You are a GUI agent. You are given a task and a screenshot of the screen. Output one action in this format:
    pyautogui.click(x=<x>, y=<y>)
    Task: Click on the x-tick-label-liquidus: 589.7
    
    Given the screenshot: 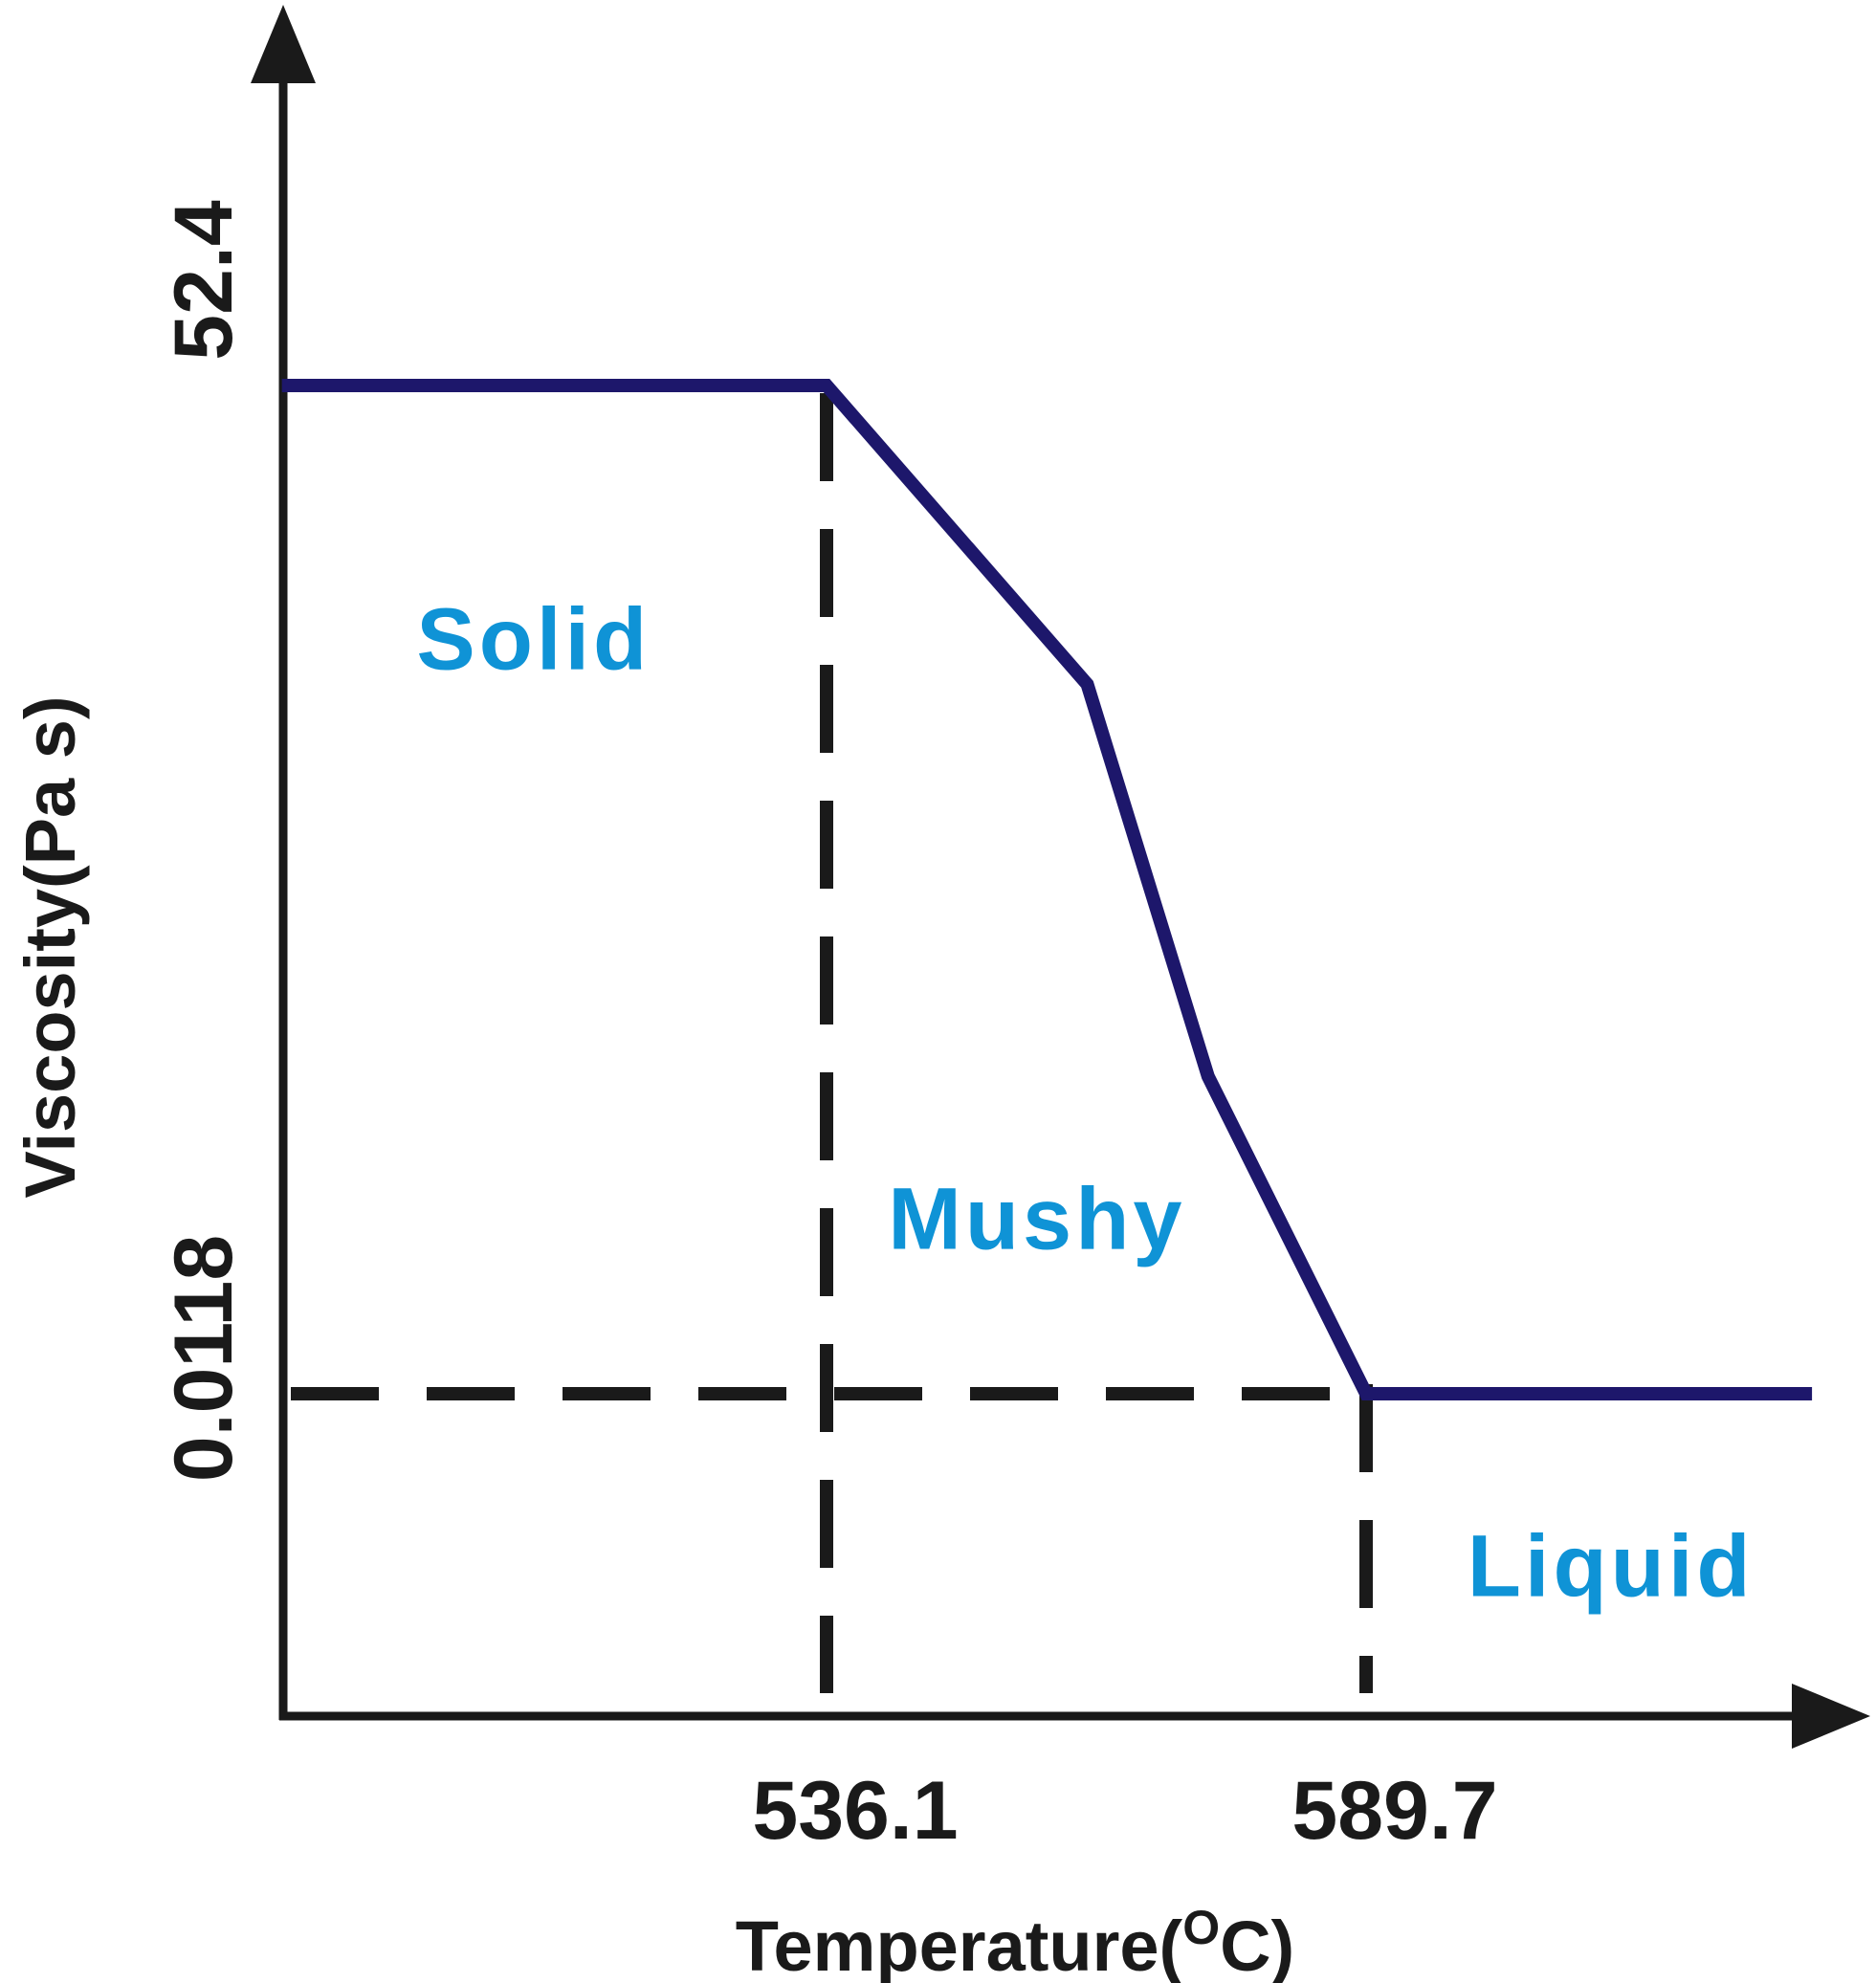 What is the action you would take?
    pyautogui.click(x=1394, y=1811)
    